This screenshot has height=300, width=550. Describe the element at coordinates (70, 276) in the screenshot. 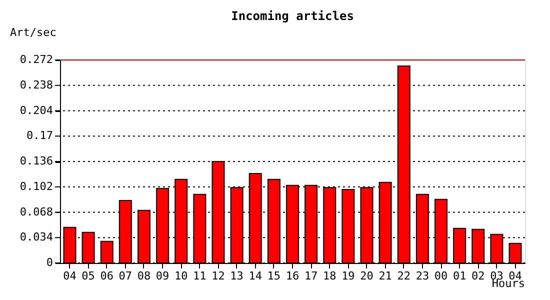

I see `x-tick-label: 04` at that location.